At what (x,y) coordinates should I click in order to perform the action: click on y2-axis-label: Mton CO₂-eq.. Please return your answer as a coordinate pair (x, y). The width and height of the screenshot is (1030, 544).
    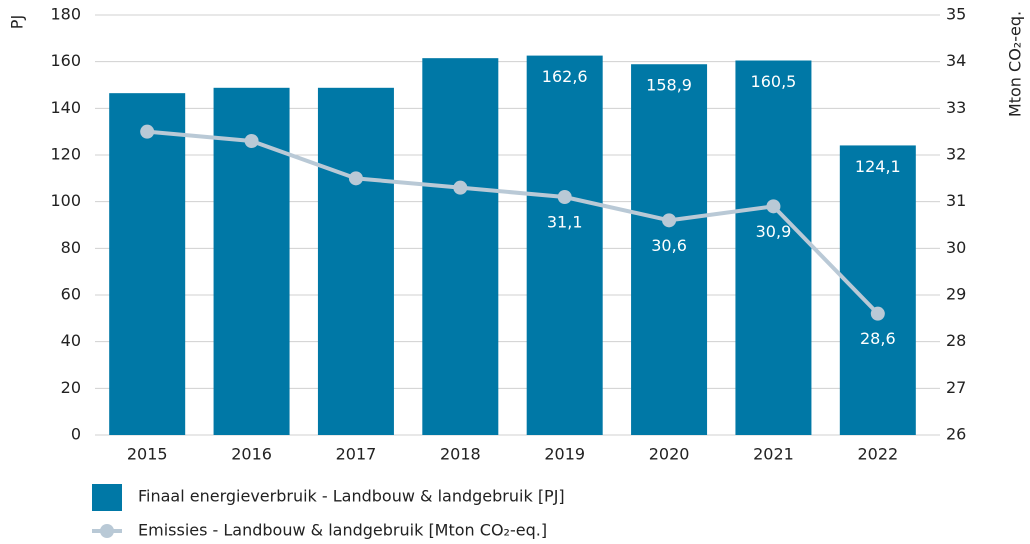
    Looking at the image, I should click on (1015, 64).